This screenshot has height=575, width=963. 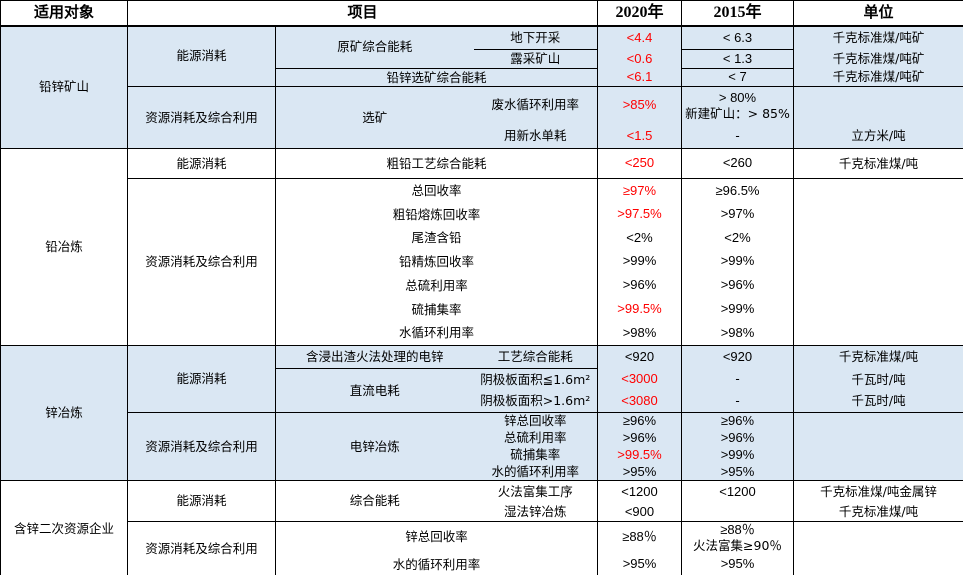 What do you see at coordinates (737, 512) in the screenshot?
I see `value-2015-hydro-zinc` at bounding box center [737, 512].